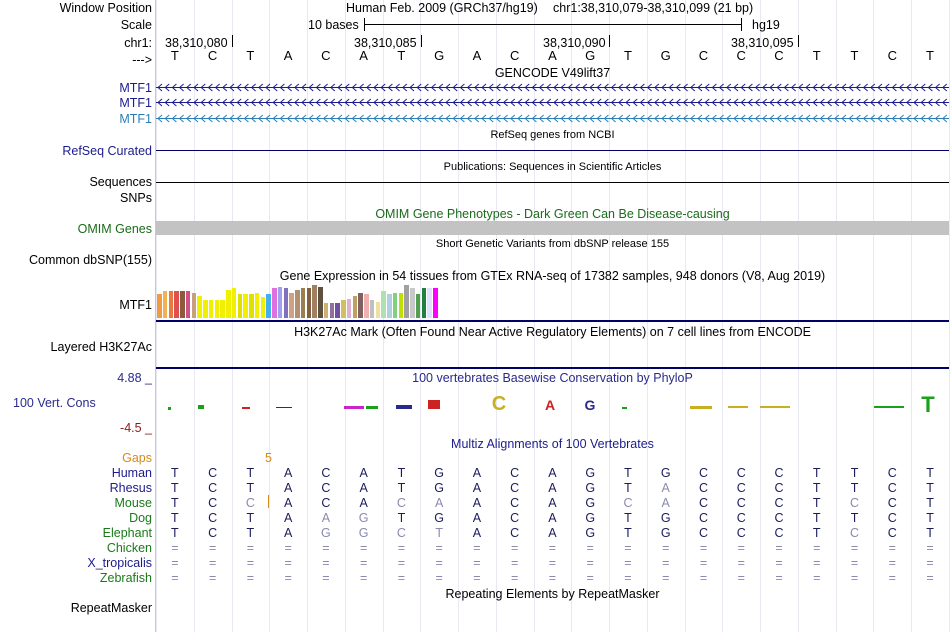  Describe the element at coordinates (590, 578) in the screenshot. I see `aligned-base: =` at that location.